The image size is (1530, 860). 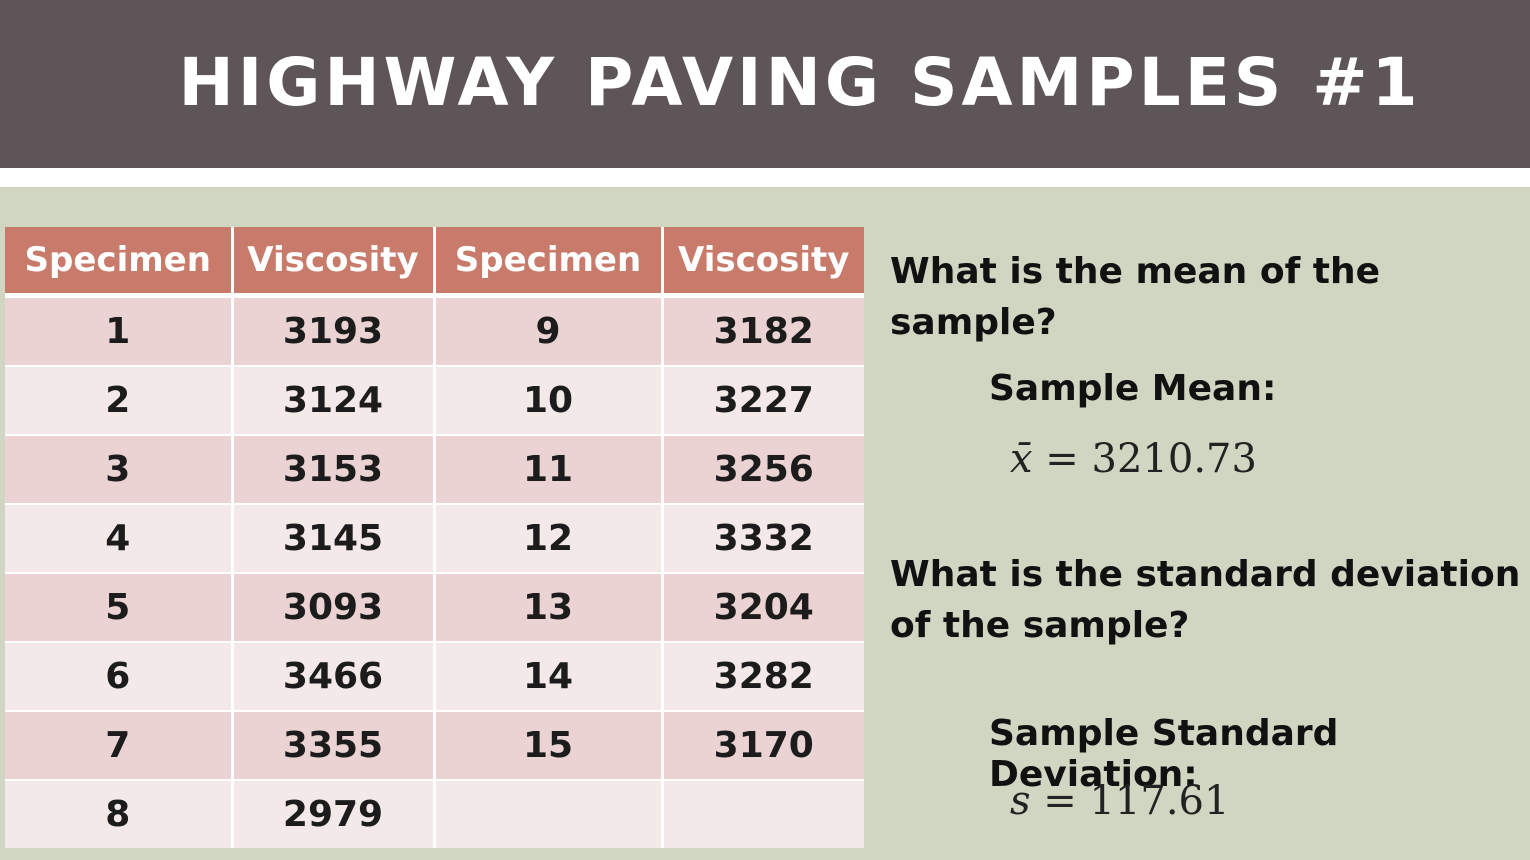 What do you see at coordinates (763, 538) in the screenshot?
I see `viscosity-cell: 3332` at bounding box center [763, 538].